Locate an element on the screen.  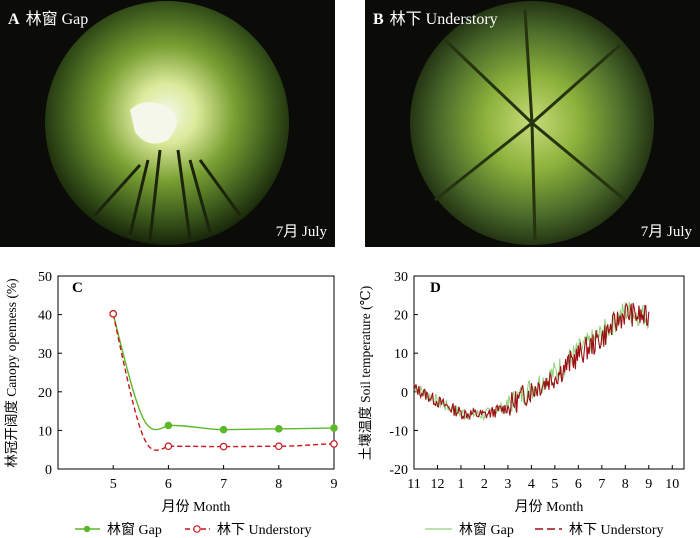
x-tick-label-c: 8 is located at coordinates (278, 484).